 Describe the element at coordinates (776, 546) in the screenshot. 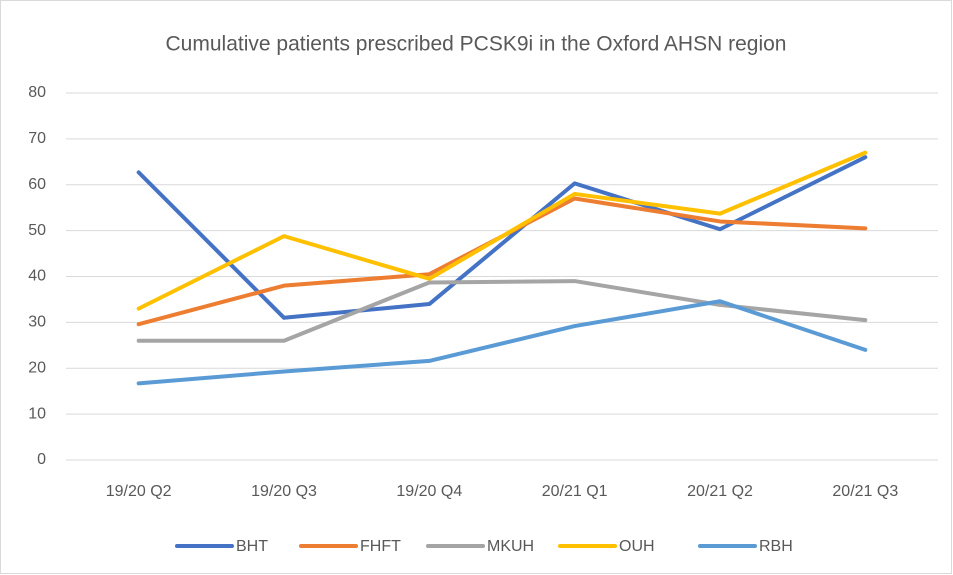

I see `legend-label: RBH` at that location.